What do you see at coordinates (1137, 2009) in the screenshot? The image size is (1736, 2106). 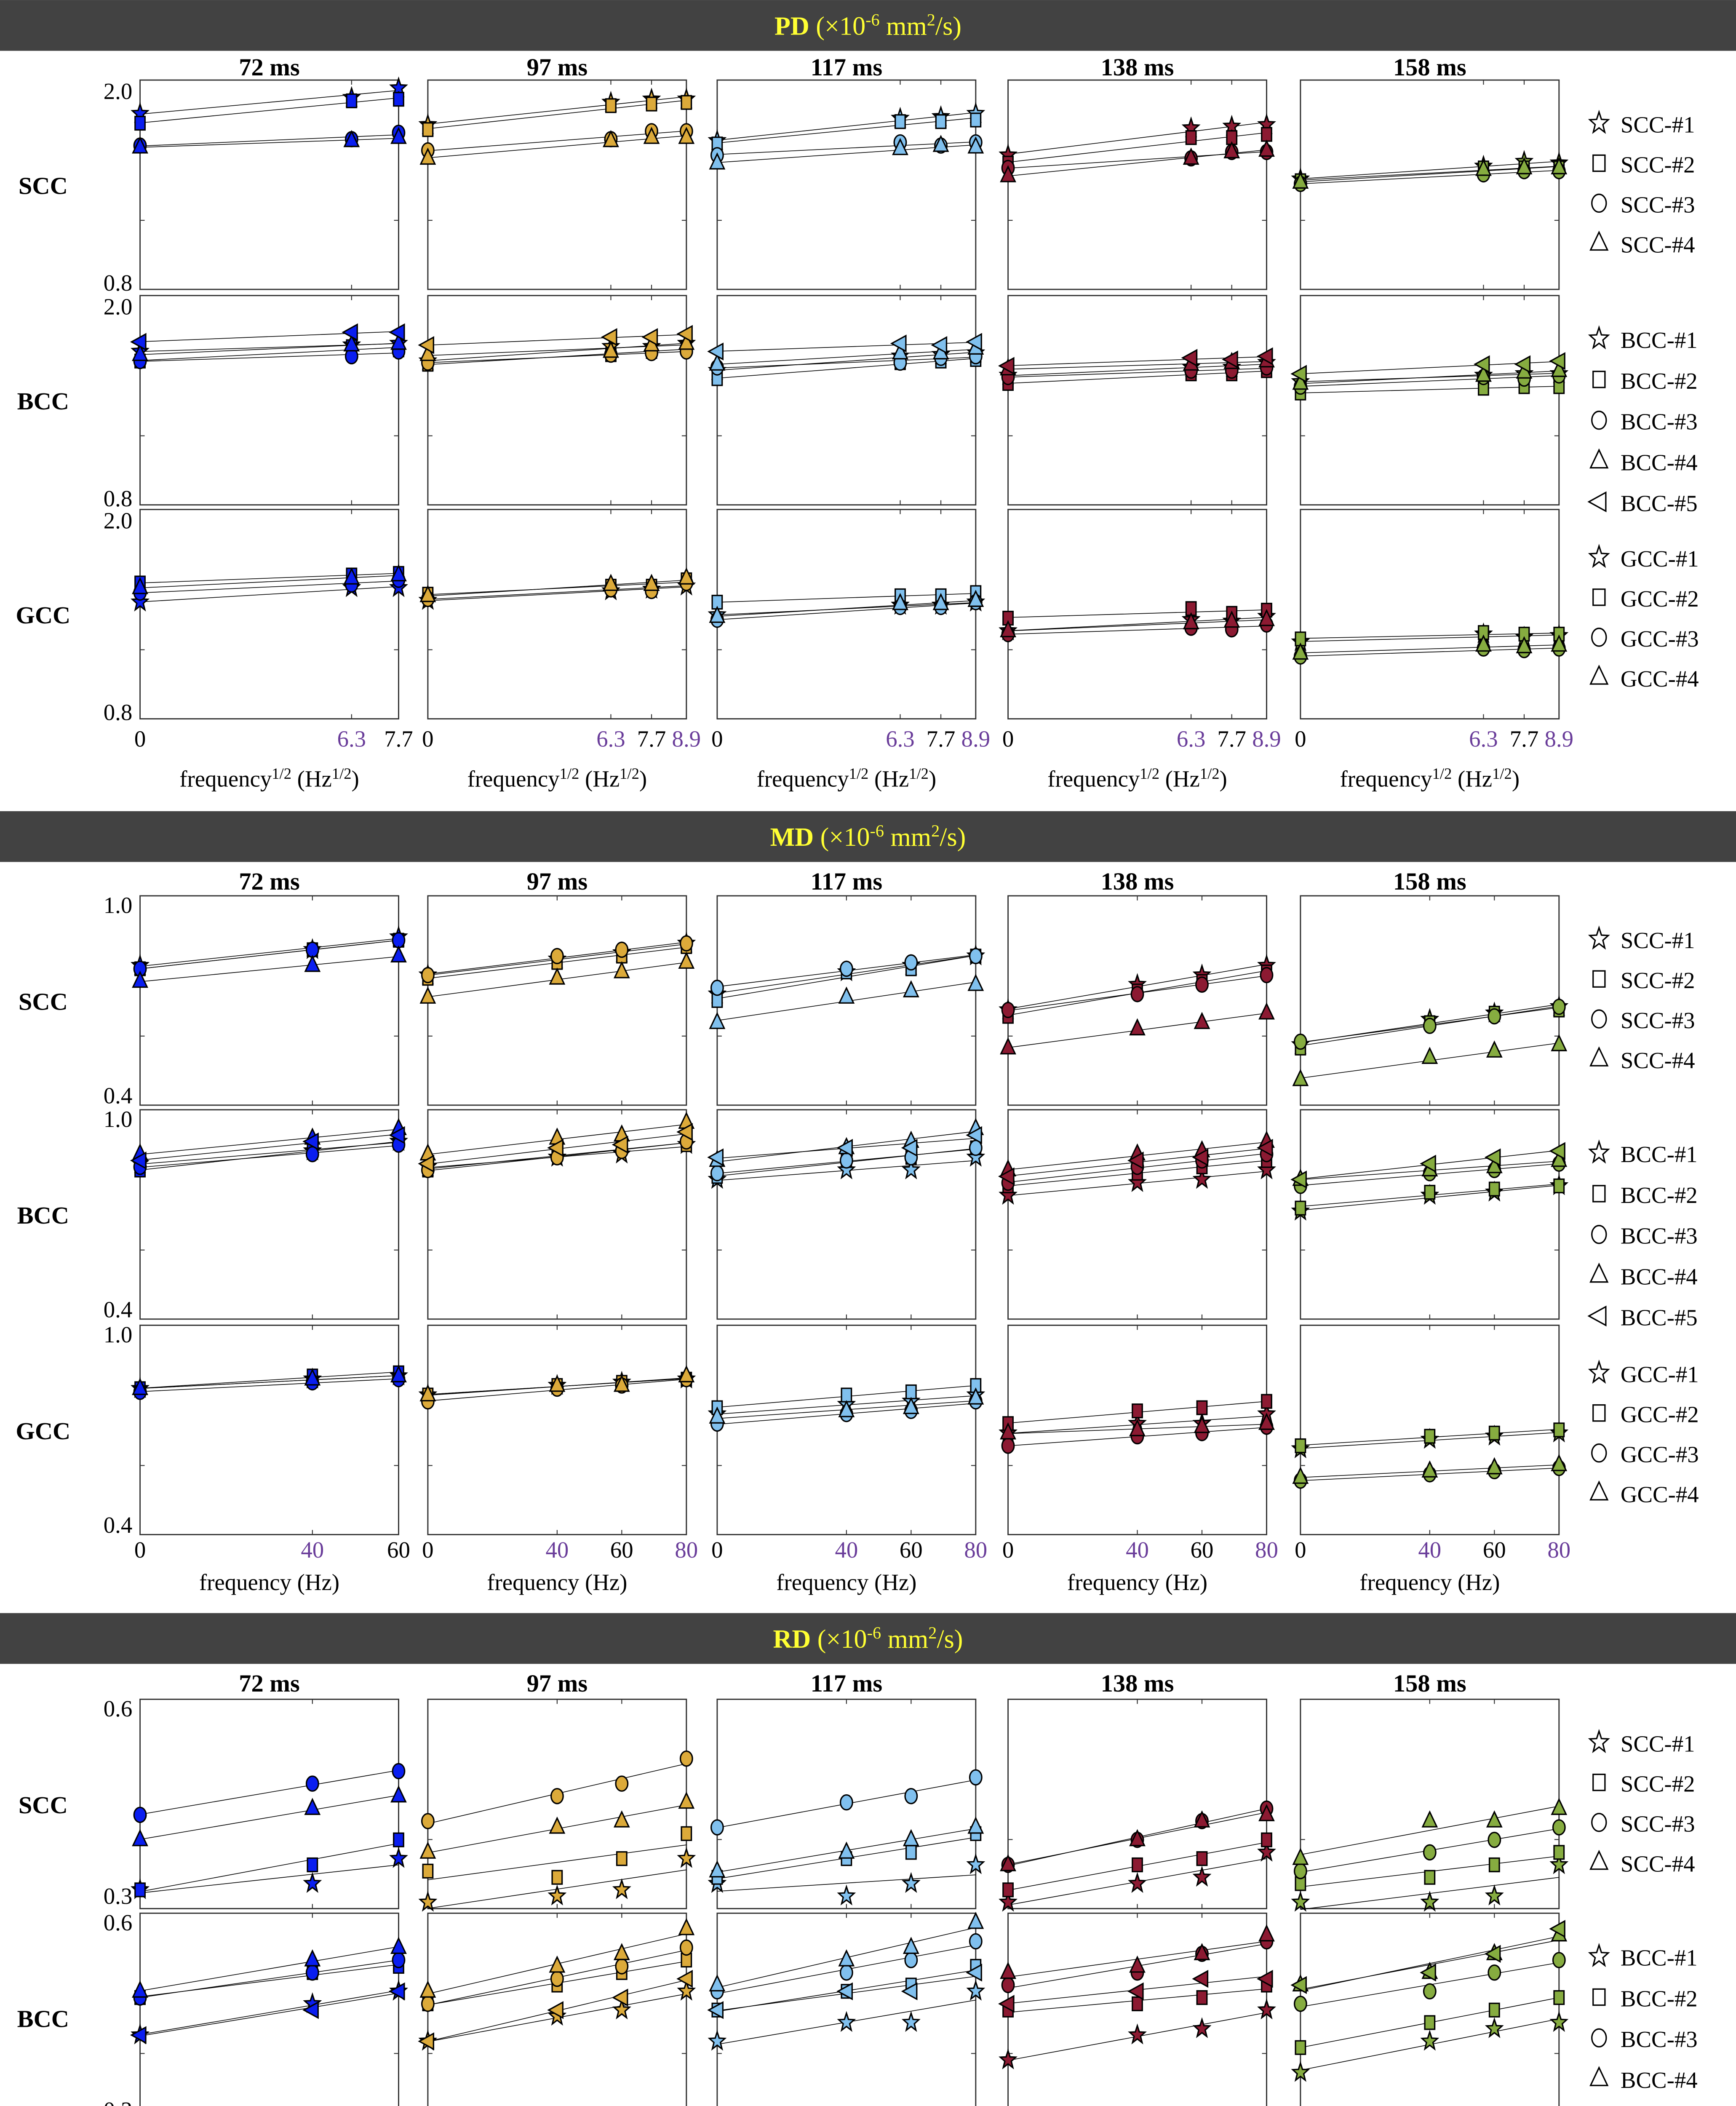 I see `panel-rd-bcc-138ms` at bounding box center [1137, 2009].